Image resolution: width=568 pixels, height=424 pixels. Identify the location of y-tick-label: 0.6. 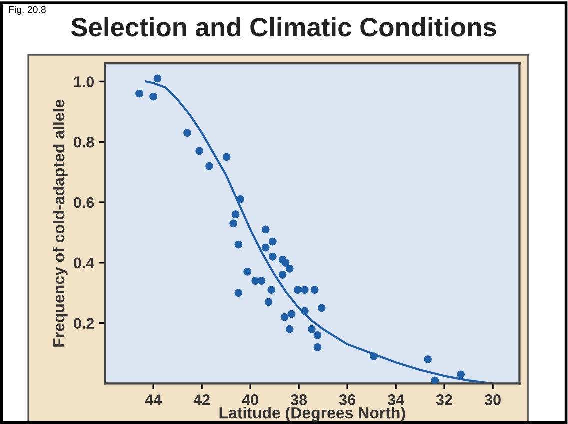
(84, 202).